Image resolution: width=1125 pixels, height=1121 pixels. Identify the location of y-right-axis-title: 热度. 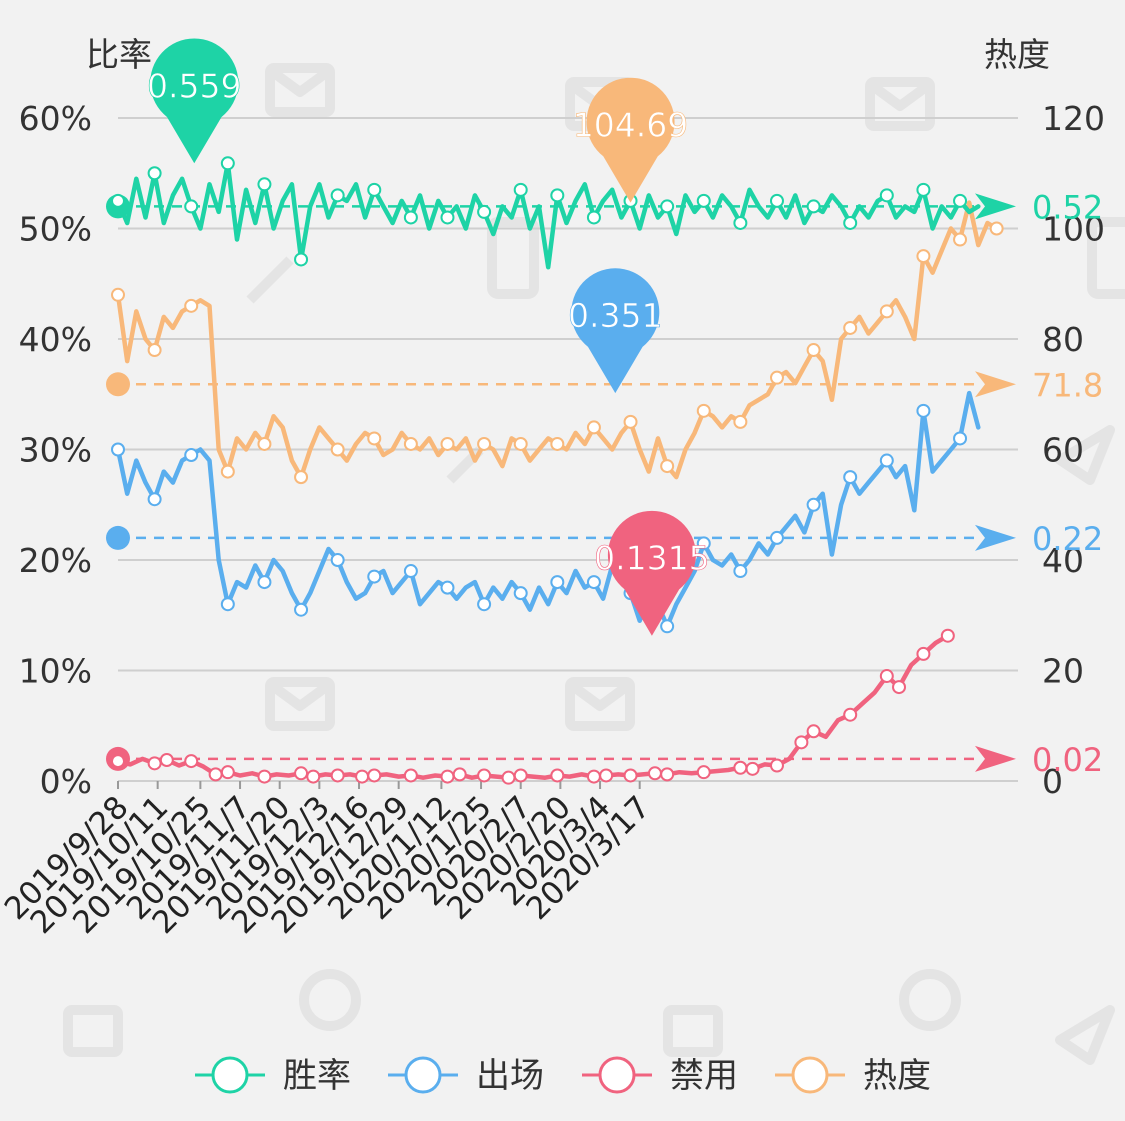
(1017, 54).